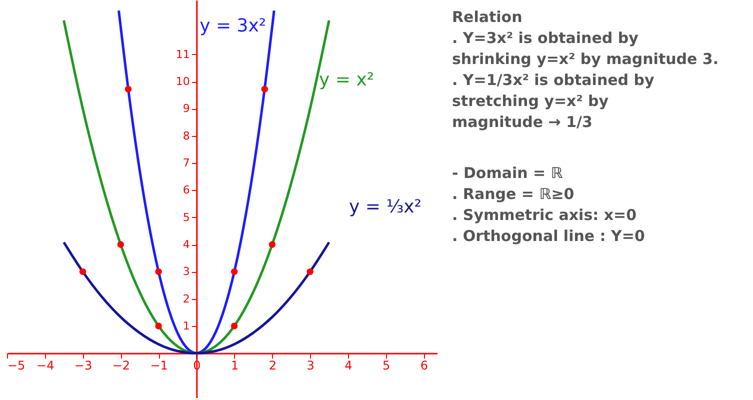 Image resolution: width=753 pixels, height=400 pixels. Describe the element at coordinates (544, 215) in the screenshot. I see `text: . Symmetric axis: x=0` at that location.